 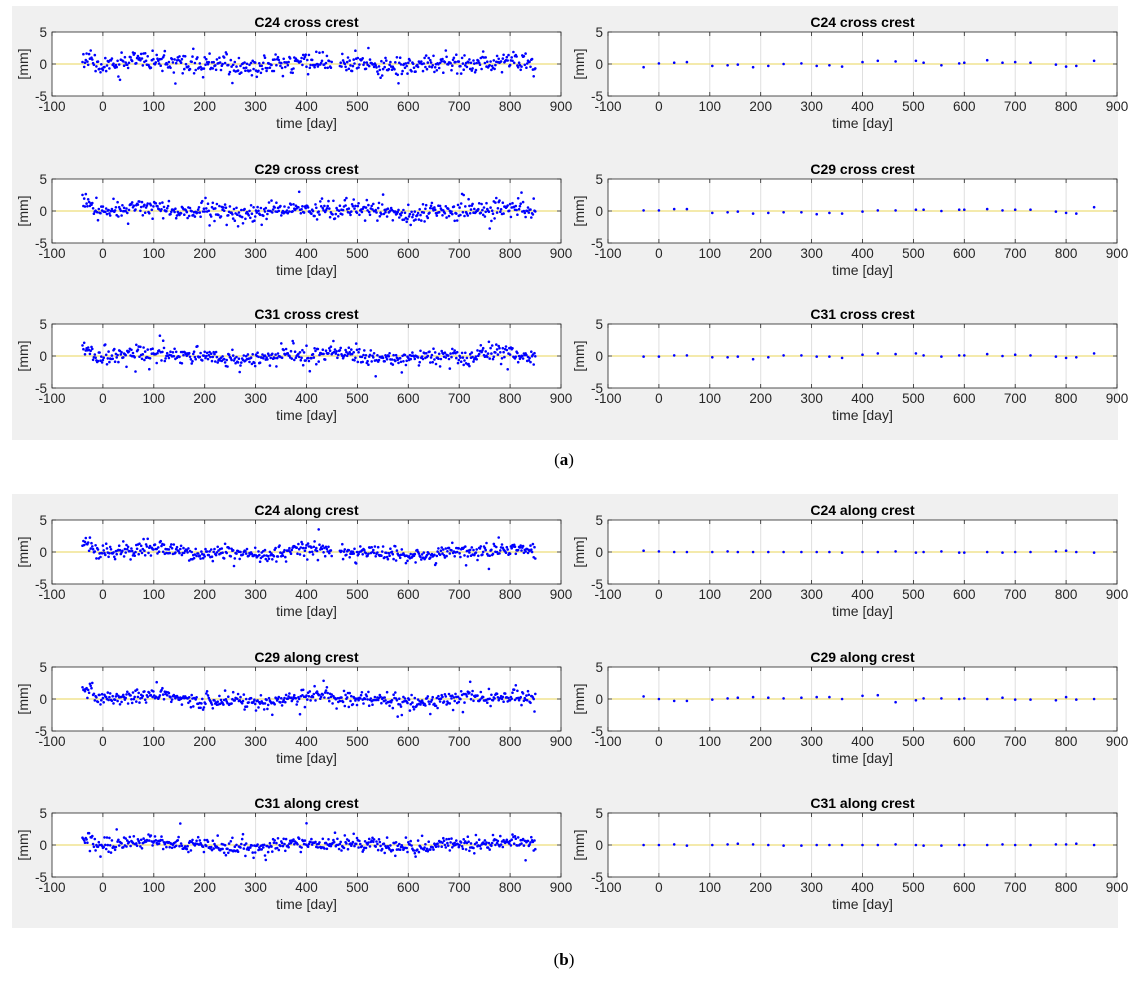 I want to click on x-tick-label: 300, so click(x=811, y=887).